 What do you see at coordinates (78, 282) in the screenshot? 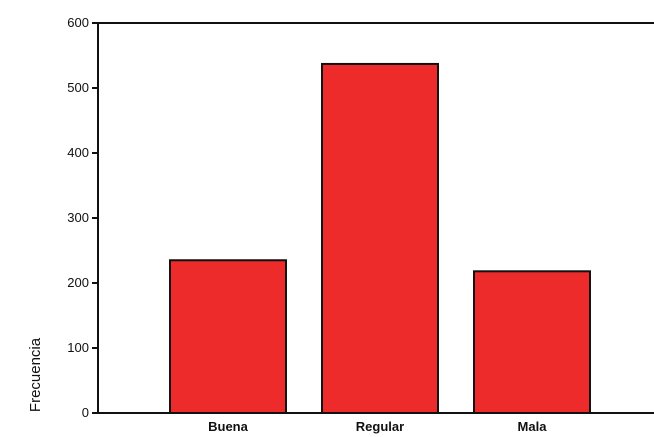
I see `y-tick-label: 200` at bounding box center [78, 282].